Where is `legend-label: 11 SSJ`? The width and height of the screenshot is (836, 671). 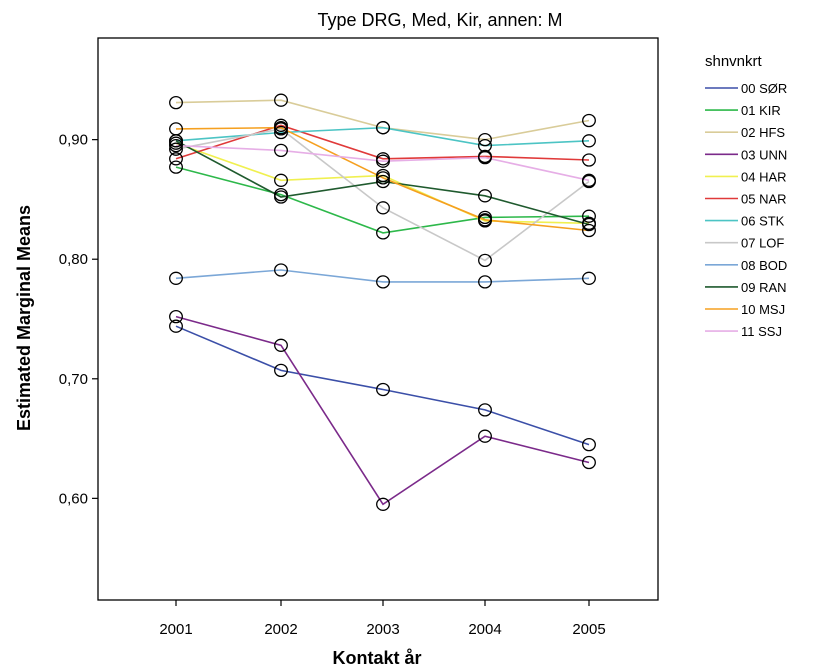 legend-label: 11 SSJ is located at coordinates (761, 331).